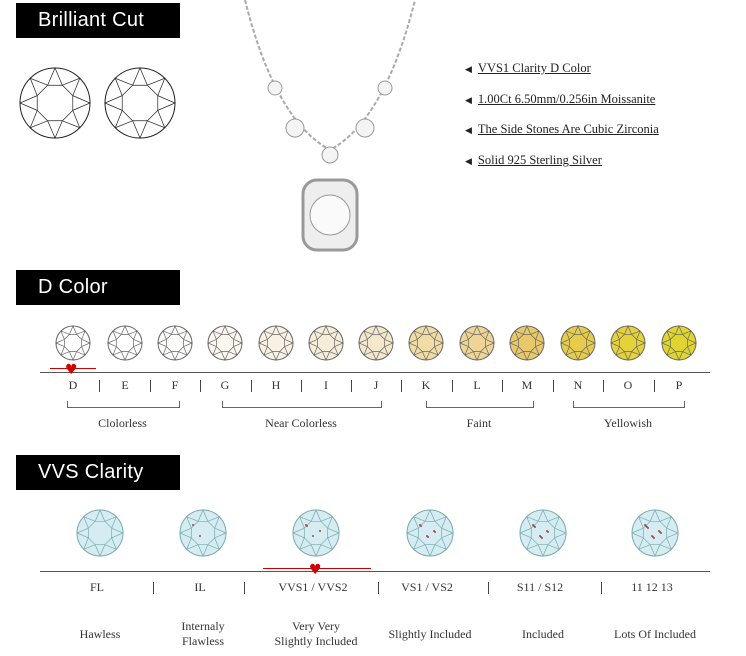 The height and width of the screenshot is (656, 746). Describe the element at coordinates (225, 385) in the screenshot. I see `color-grade-G: G` at that location.